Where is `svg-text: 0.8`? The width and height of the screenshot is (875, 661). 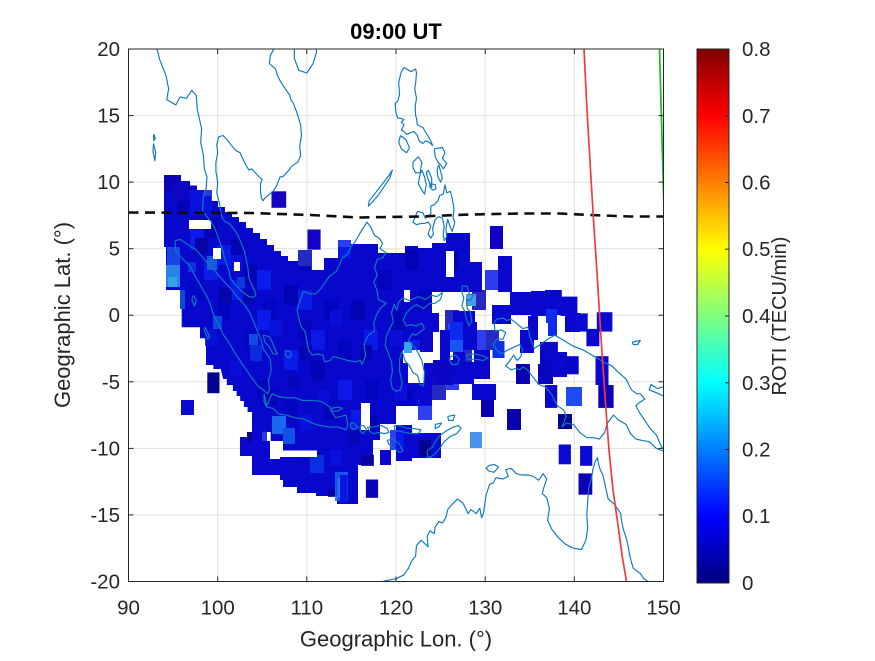
svg-text: 0.8 is located at coordinates (756, 49).